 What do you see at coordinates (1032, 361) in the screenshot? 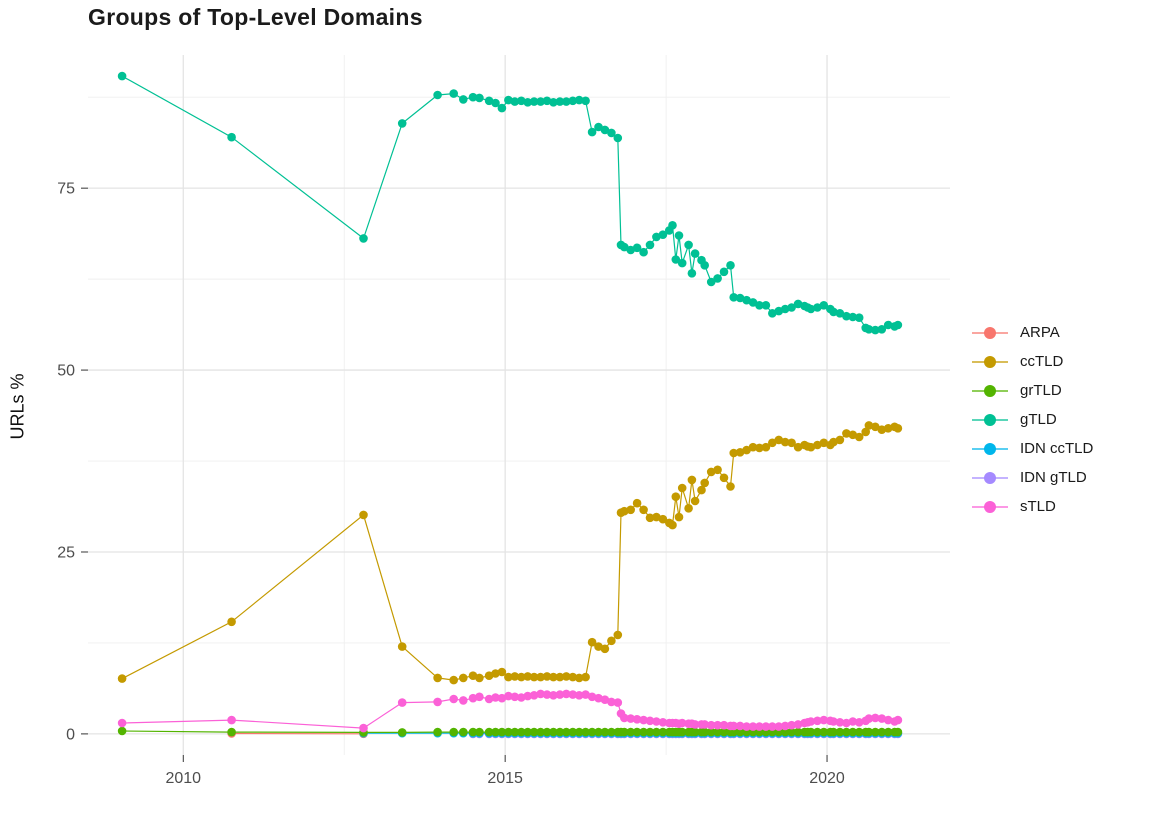
I see `legend-item-cctld: ccTLD` at bounding box center [1032, 361].